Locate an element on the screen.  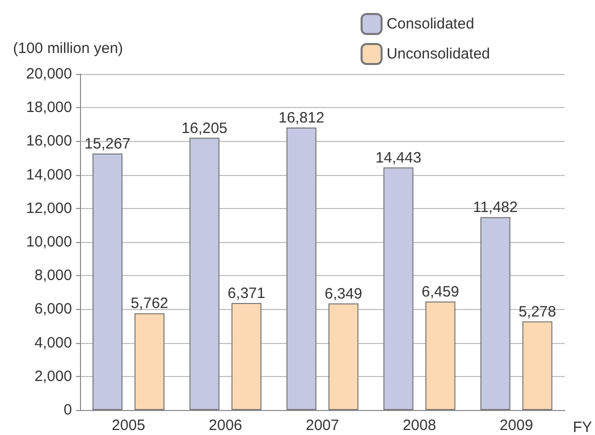
y-tick-label: 0 is located at coordinates (68, 410).